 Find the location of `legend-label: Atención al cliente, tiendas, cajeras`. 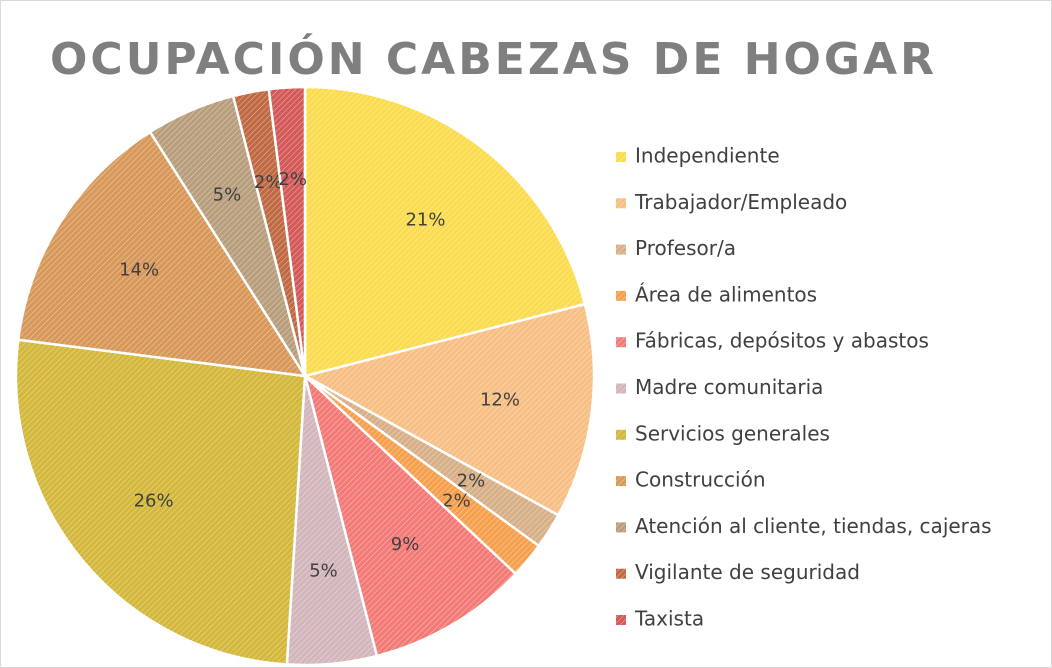

legend-label: Atención al cliente, tiendas, cajeras is located at coordinates (813, 526).